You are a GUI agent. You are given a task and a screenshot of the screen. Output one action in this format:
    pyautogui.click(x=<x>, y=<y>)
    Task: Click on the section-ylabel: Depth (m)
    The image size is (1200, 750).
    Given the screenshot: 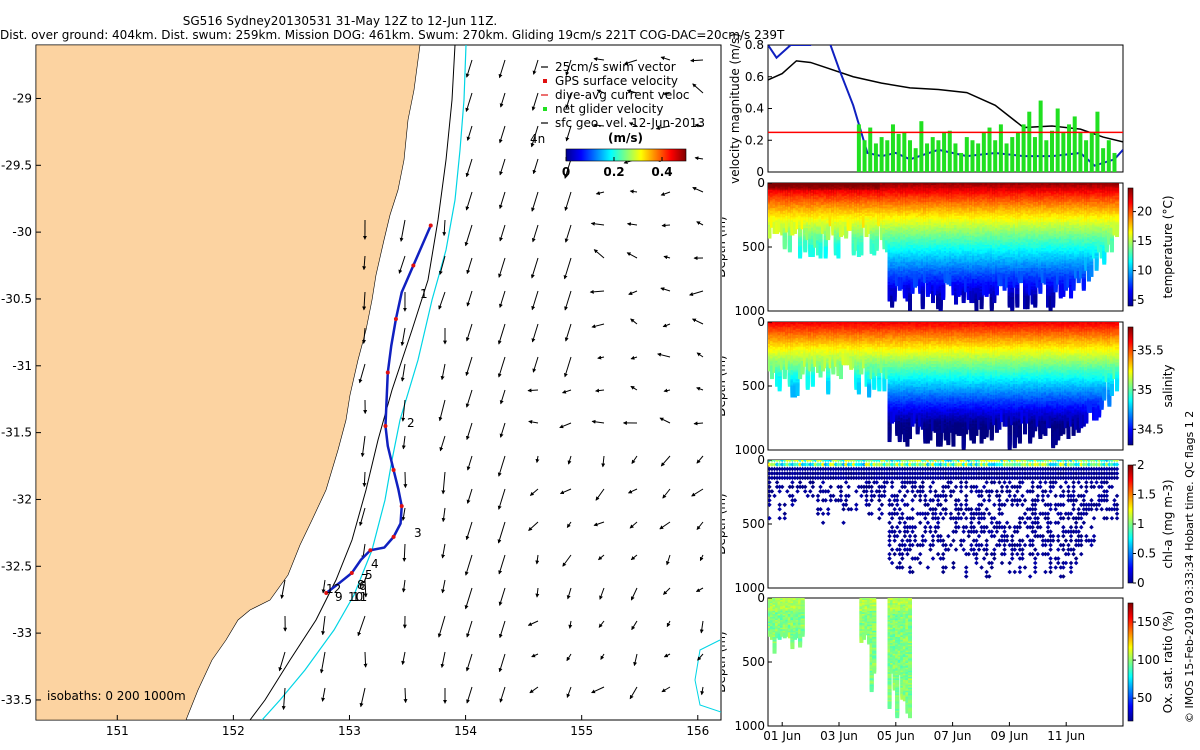 What is the action you would take?
    pyautogui.click(x=725, y=385)
    